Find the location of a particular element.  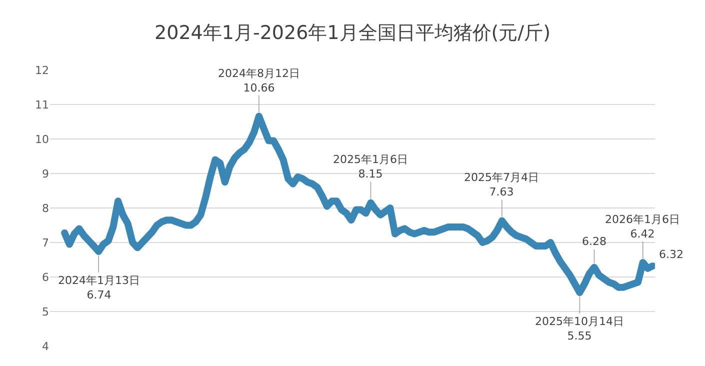

y-tick-label: 4 is located at coordinates (45, 346).